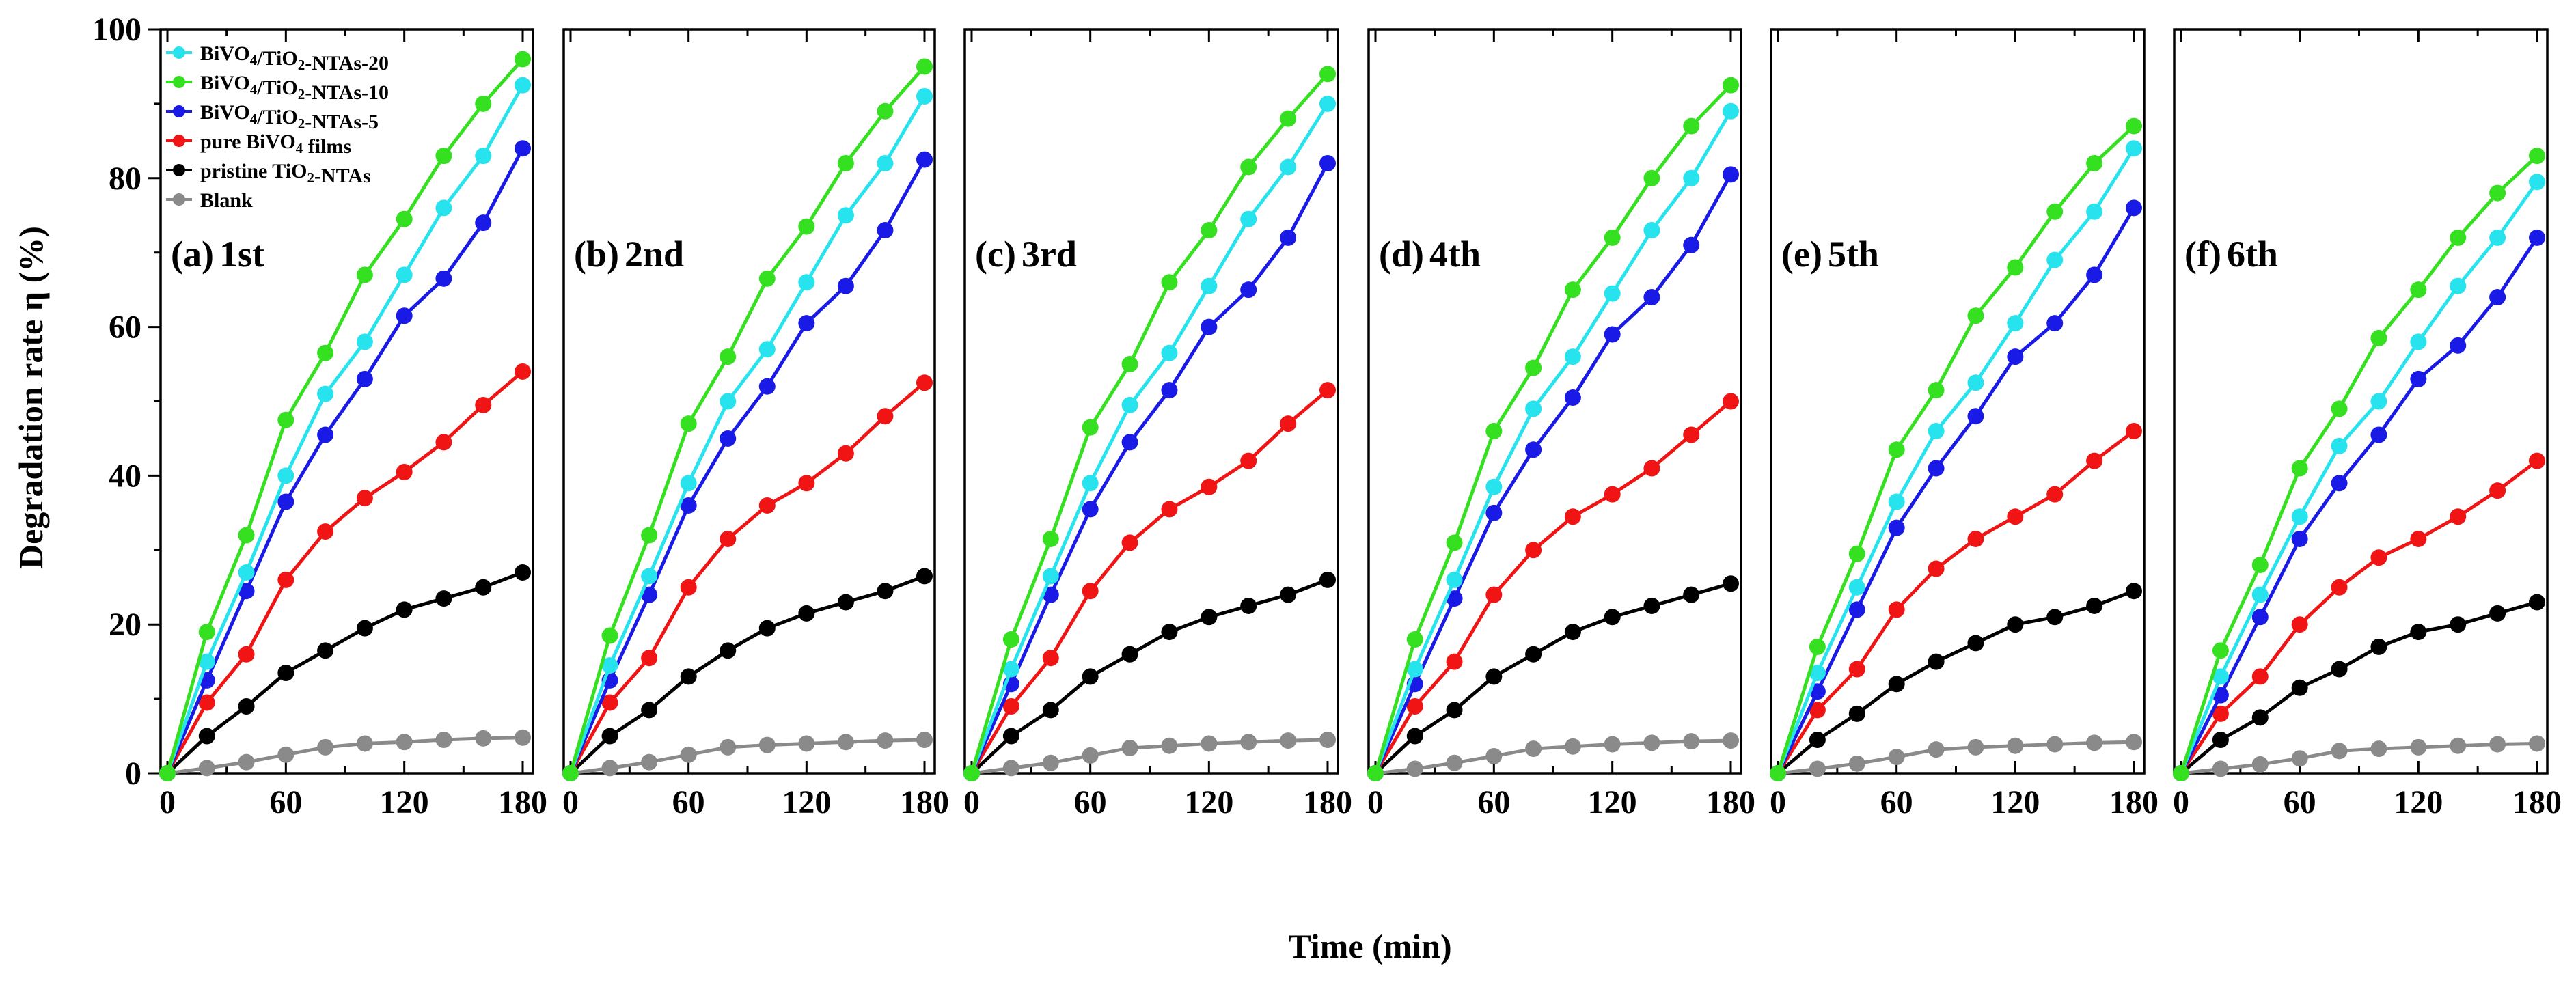  I want to click on x-tick-label: 60, so click(2300, 802).